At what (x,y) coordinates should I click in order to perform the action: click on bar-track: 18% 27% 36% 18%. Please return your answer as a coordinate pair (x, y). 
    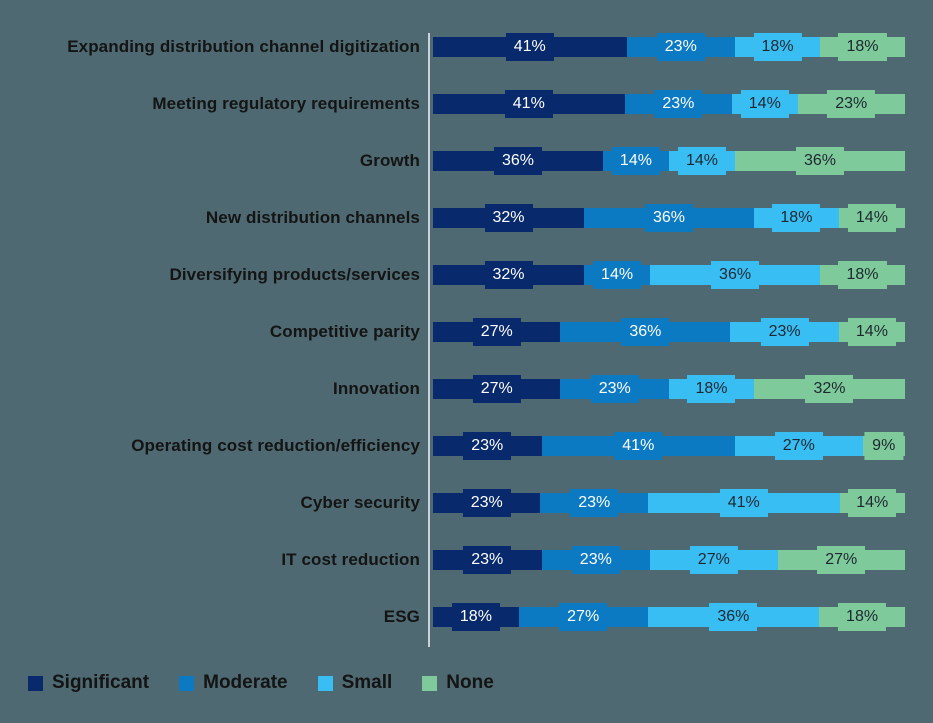
    Looking at the image, I should click on (669, 616).